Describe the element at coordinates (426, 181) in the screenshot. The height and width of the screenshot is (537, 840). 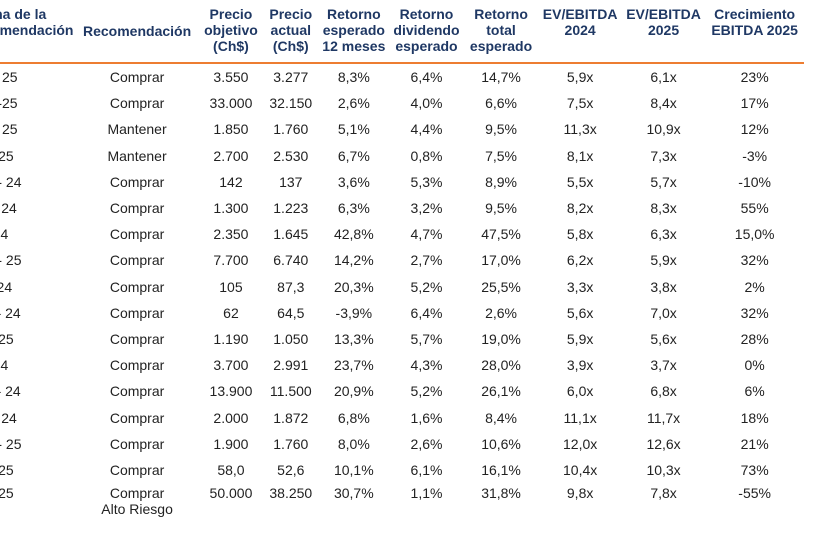
I see `cell-retorno-dividendo: 5,3%` at that location.